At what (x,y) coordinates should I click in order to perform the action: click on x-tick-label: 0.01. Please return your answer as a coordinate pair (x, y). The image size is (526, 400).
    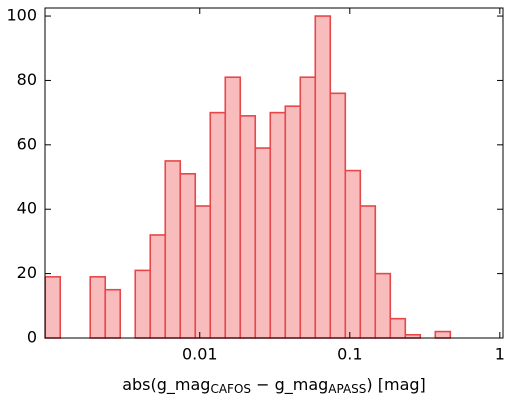
    Looking at the image, I should click on (200, 354).